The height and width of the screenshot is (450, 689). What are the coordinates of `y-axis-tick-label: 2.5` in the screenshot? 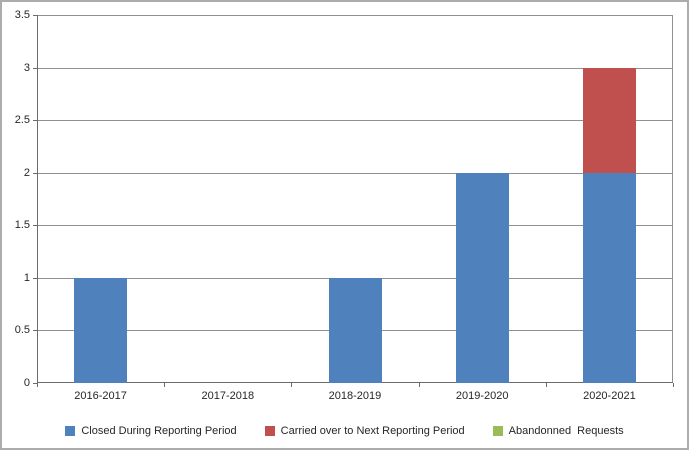 It's located at (22, 120).